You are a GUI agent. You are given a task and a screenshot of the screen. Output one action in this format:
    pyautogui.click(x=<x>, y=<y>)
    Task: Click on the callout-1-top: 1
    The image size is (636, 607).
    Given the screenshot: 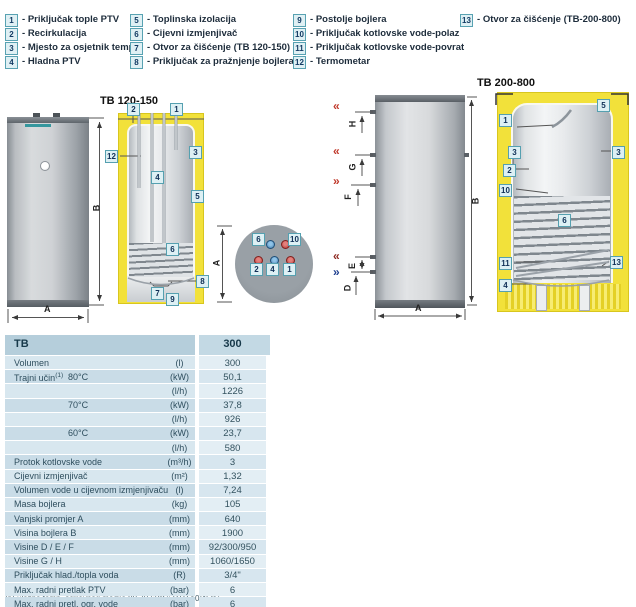 What is the action you would take?
    pyautogui.click(x=289, y=269)
    